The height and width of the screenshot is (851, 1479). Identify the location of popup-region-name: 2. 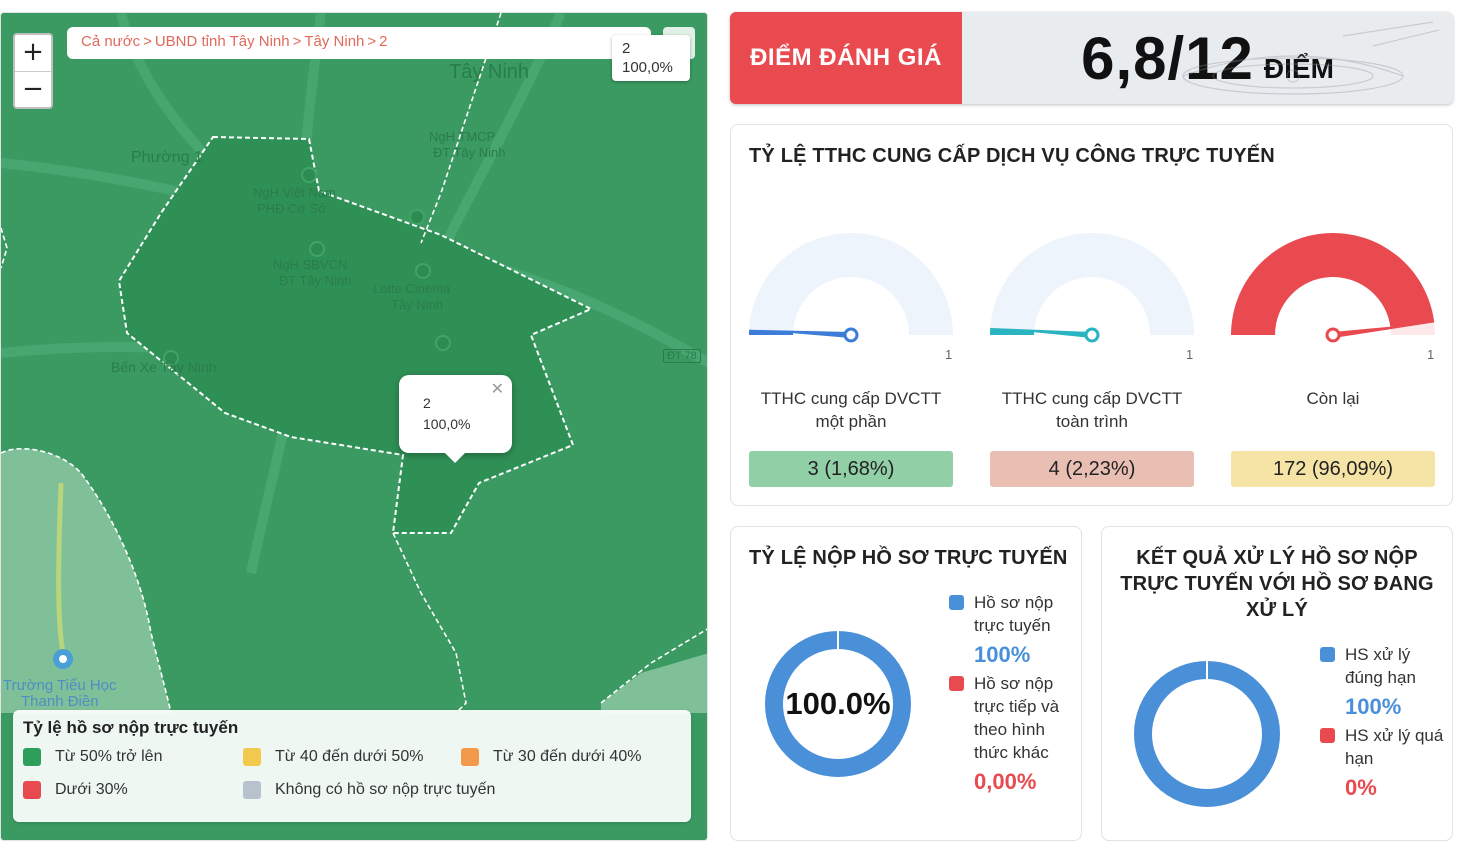
(427, 403).